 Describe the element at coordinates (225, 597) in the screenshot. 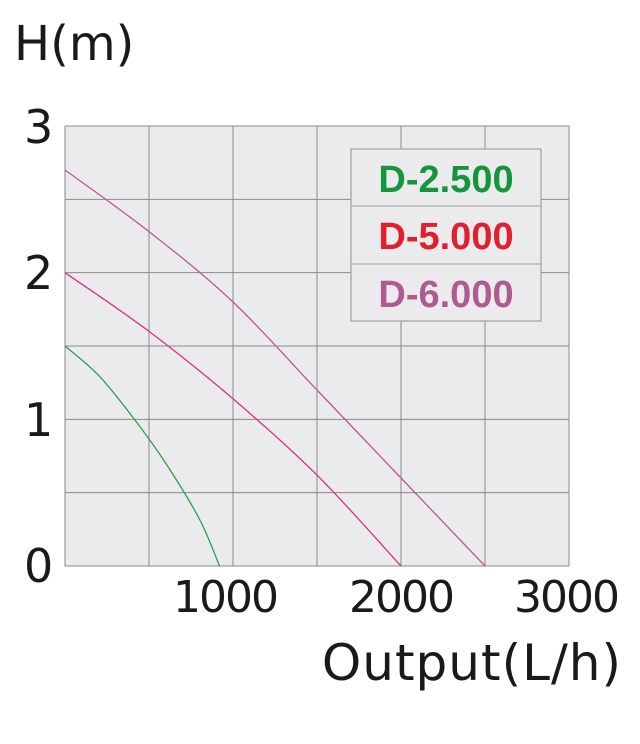

I see `x-tick-label-1000: 1000` at that location.